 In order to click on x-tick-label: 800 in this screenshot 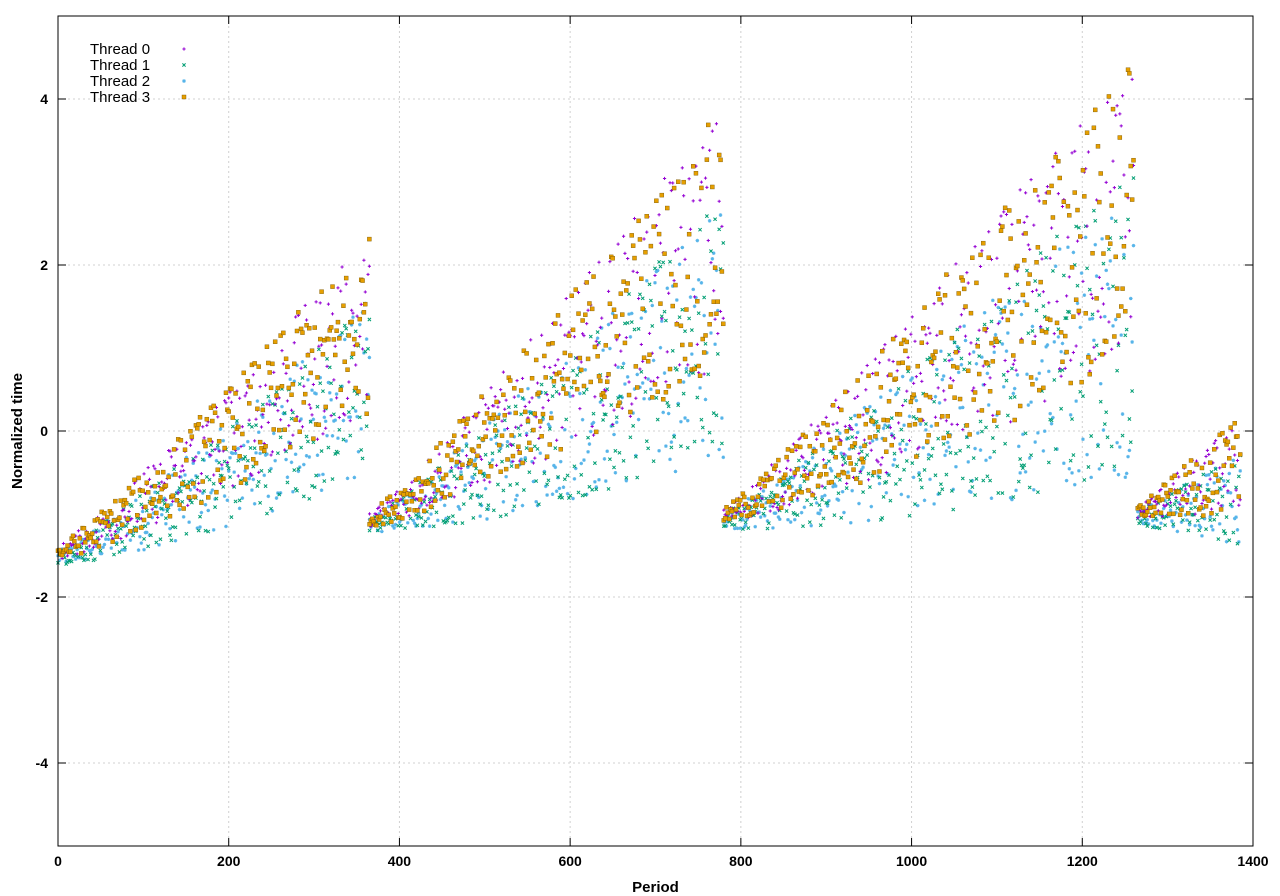, I will do `click(741, 861)`.